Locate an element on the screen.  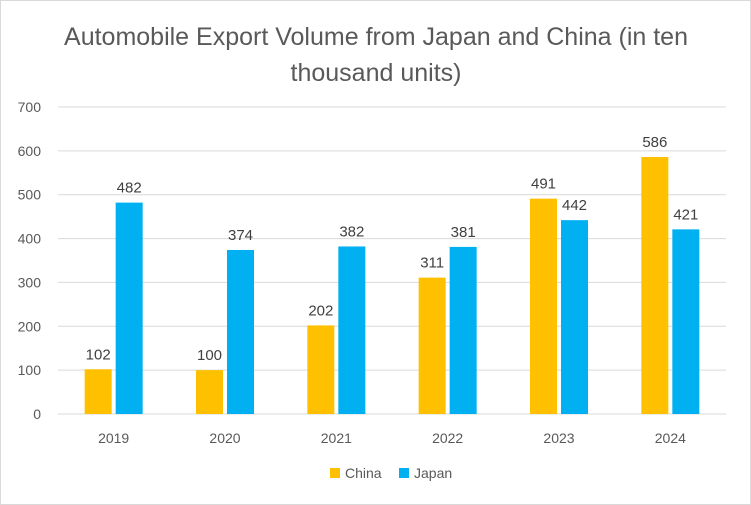
legend-swatch-china is located at coordinates (335, 473).